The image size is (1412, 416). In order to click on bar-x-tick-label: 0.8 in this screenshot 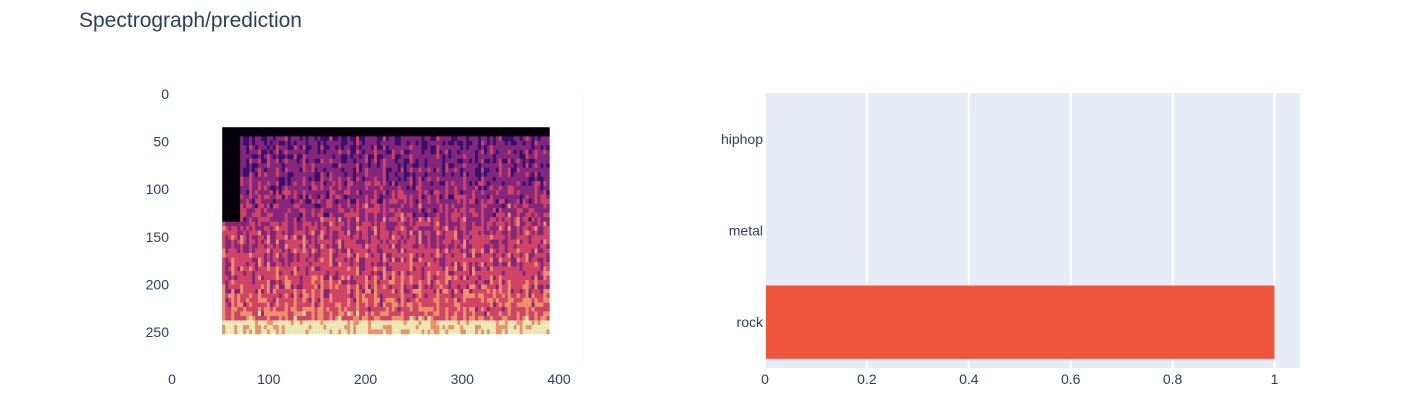, I will do `click(1173, 379)`.